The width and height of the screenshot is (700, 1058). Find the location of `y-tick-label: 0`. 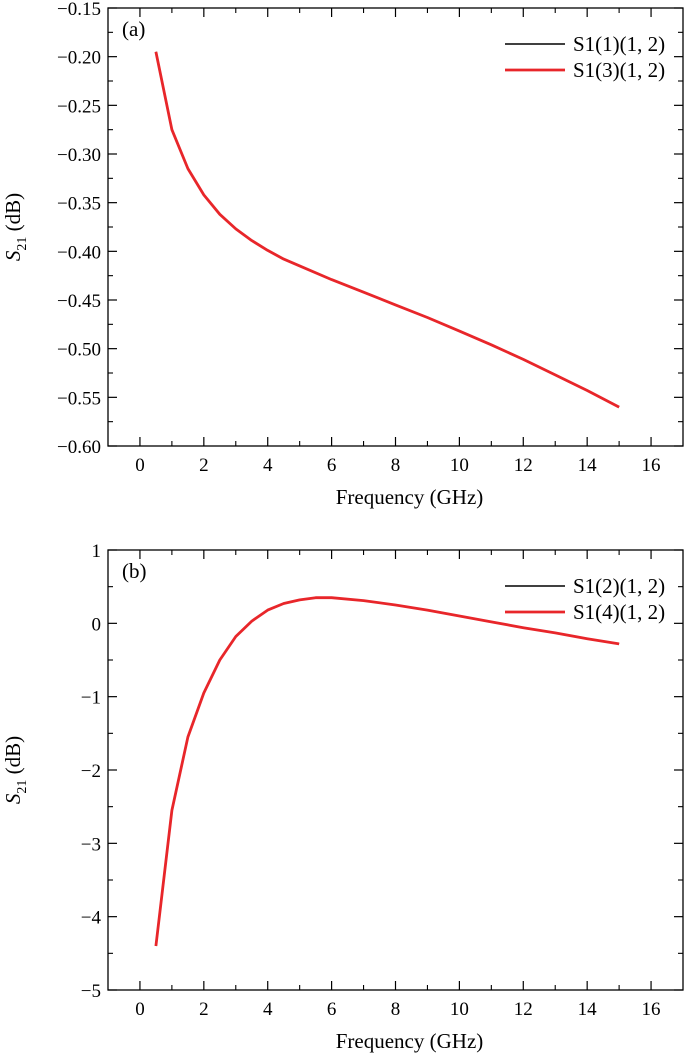

y-tick-label: 0 is located at coordinates (97, 624).